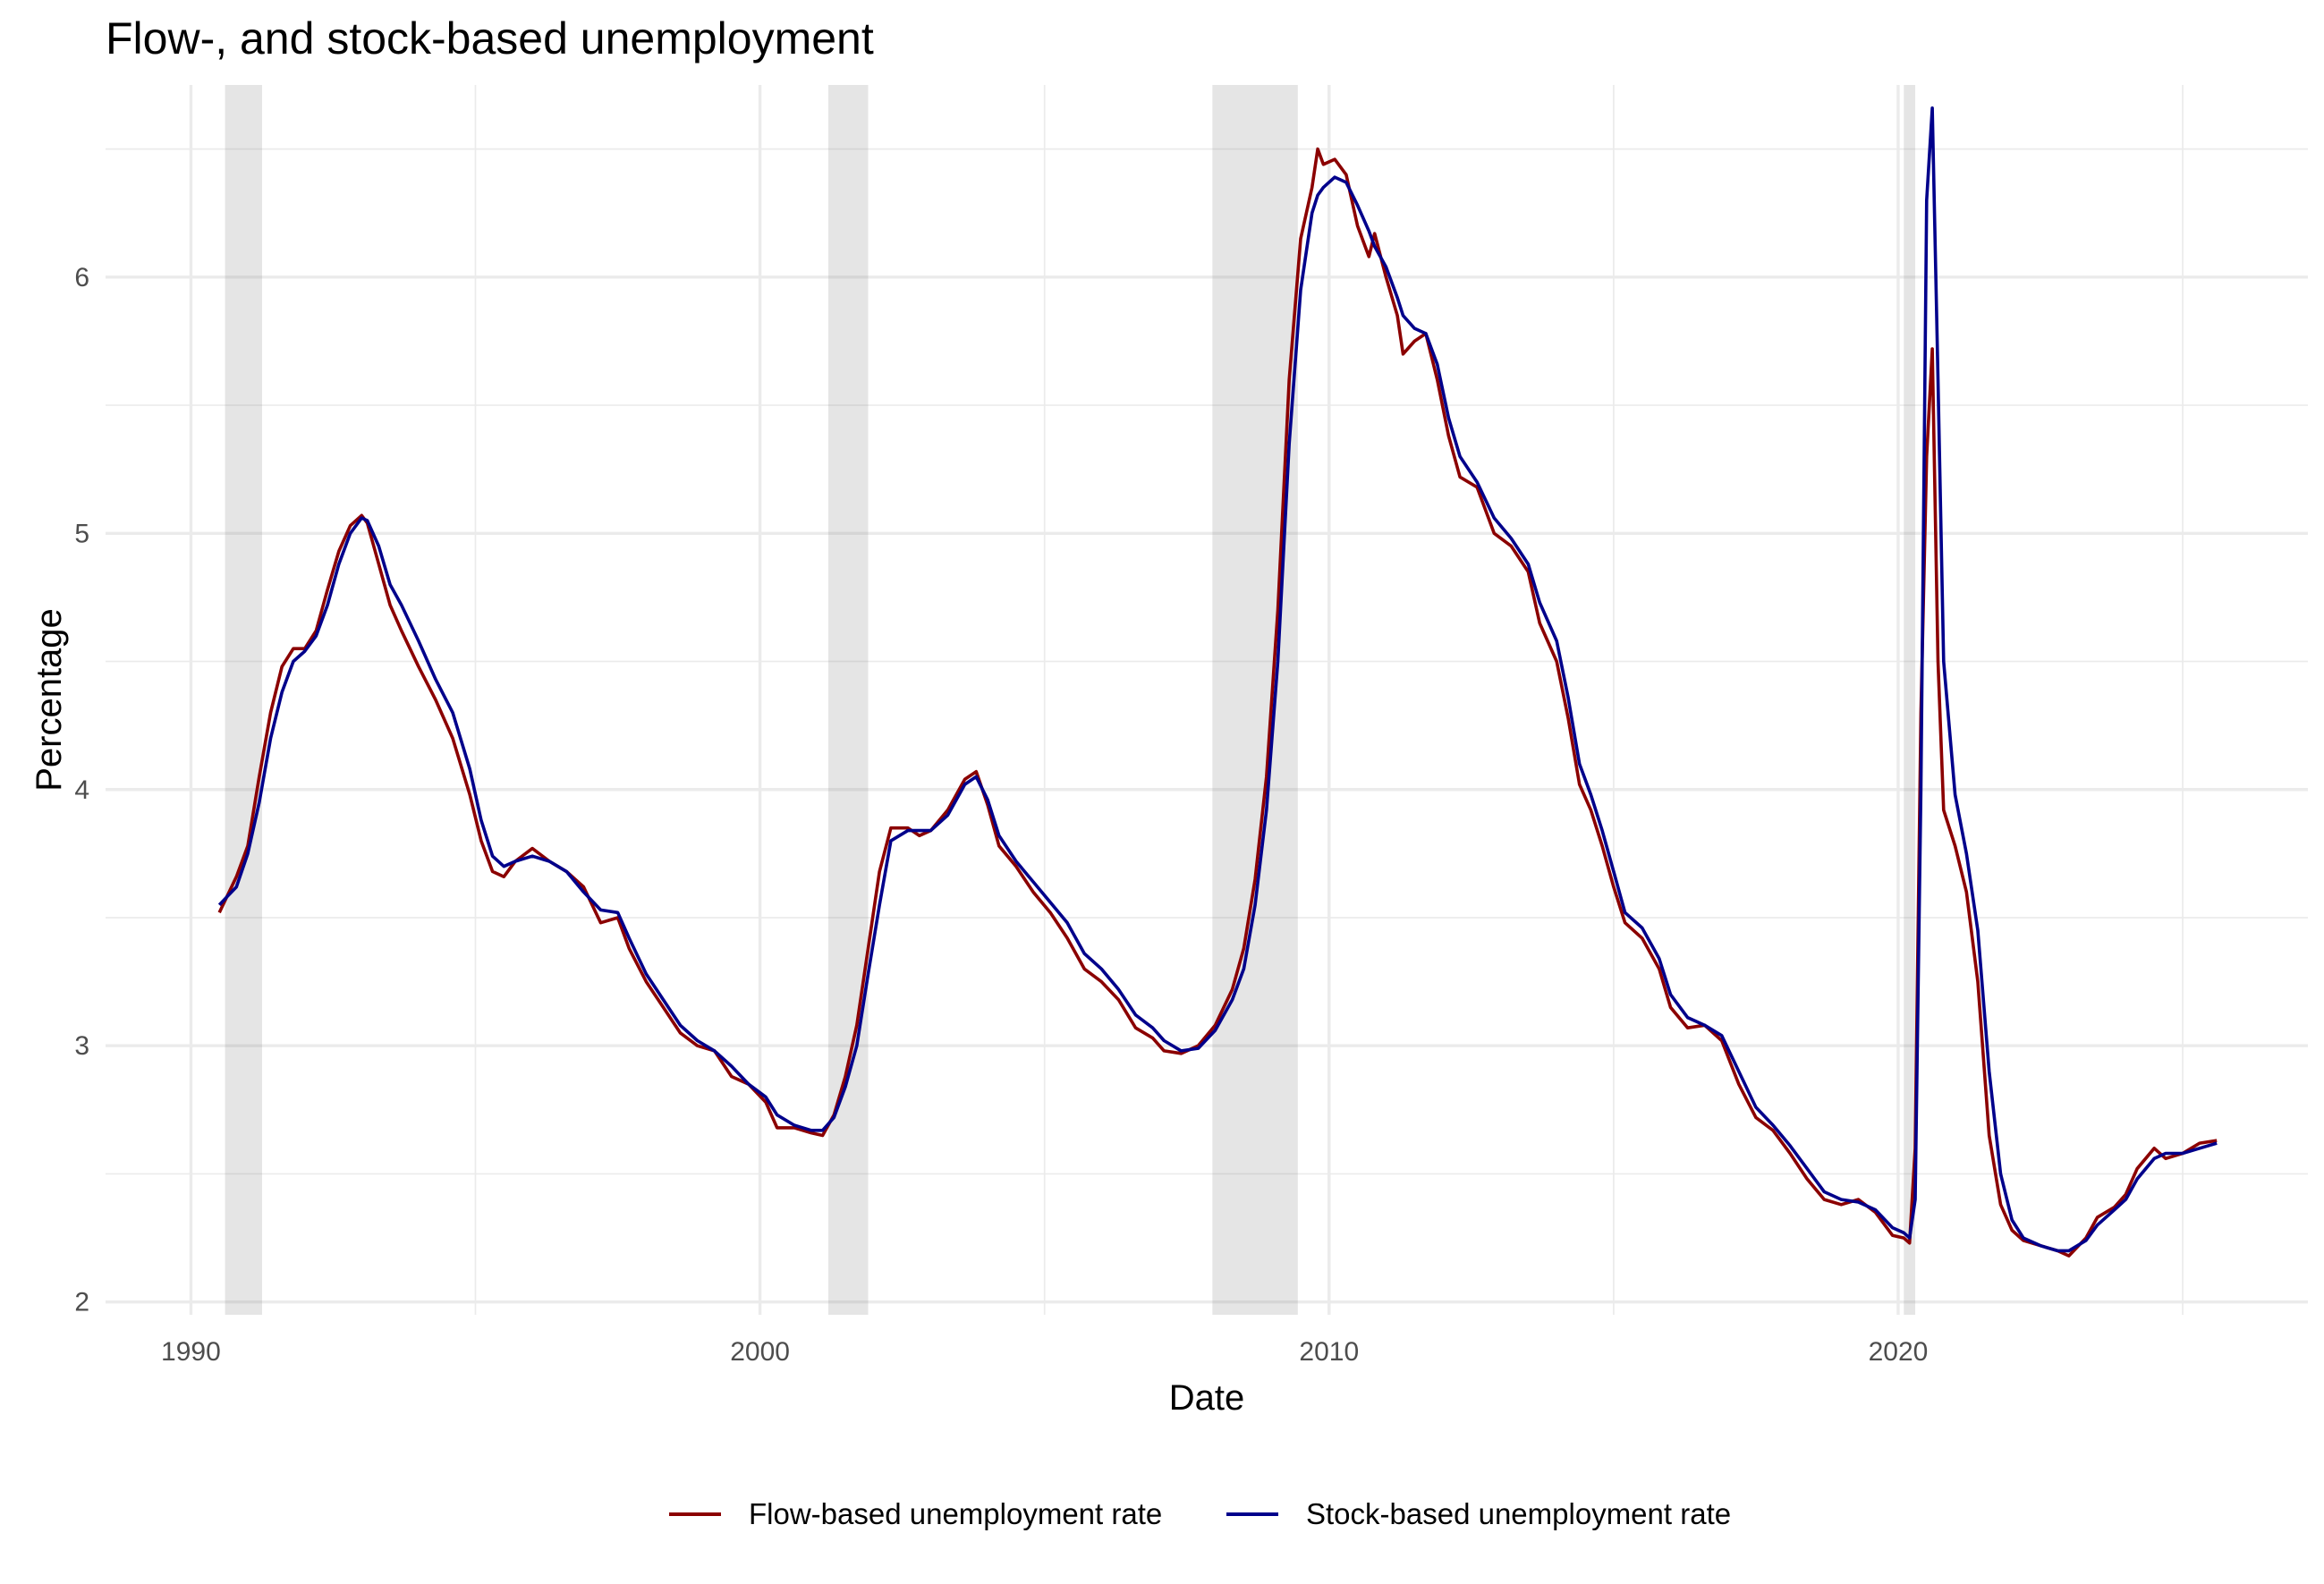 Image resolution: width=2324 pixels, height=1584 pixels. Describe the element at coordinates (1329, 1352) in the screenshot. I see `x-tick-label: 2010` at that location.